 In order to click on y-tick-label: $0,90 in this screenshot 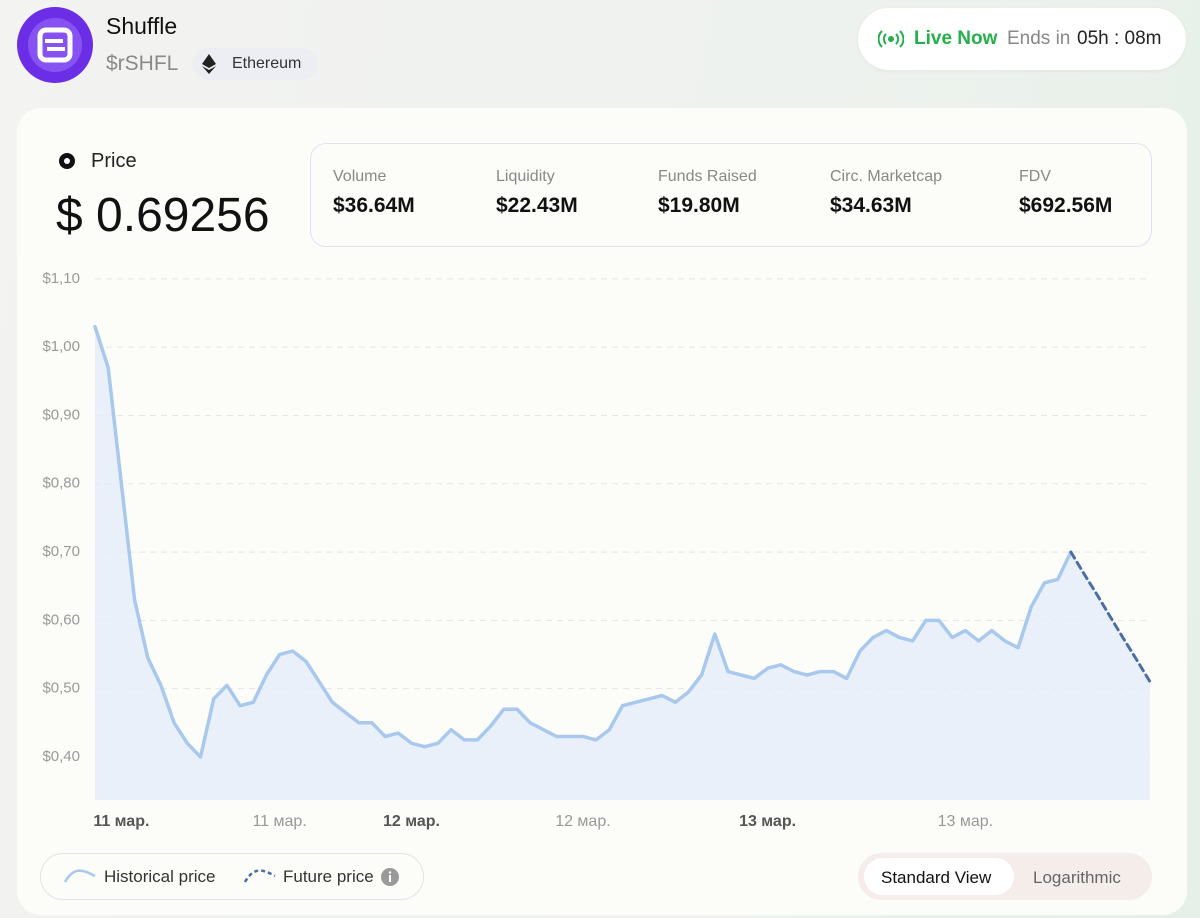, I will do `click(61, 414)`.